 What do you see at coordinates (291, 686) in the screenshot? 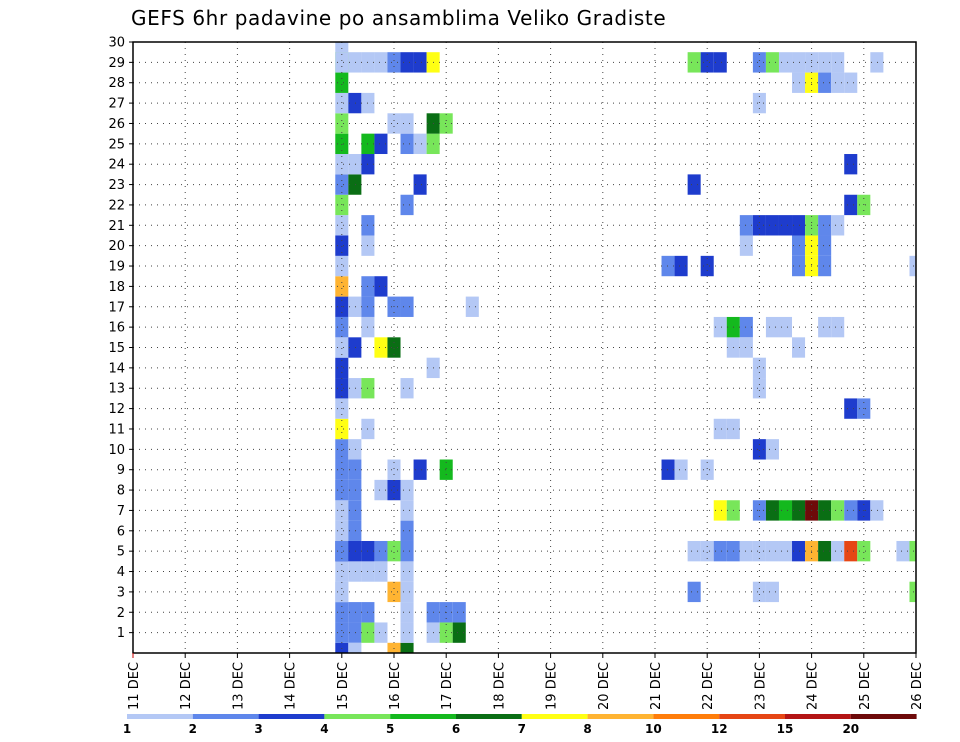
I see `x-tick-label: 14 DEC` at bounding box center [291, 686].